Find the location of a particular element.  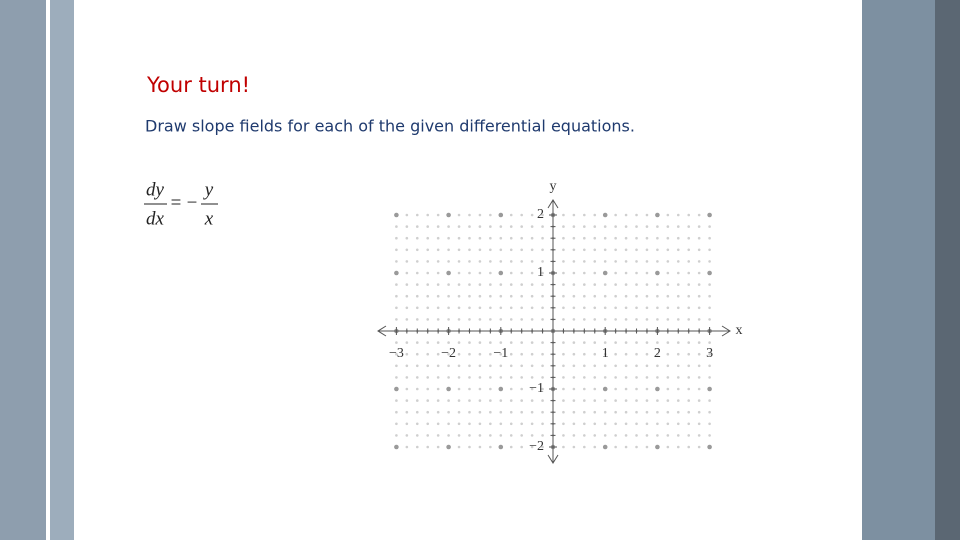

grid-dot-major is located at coordinates (396, 447).